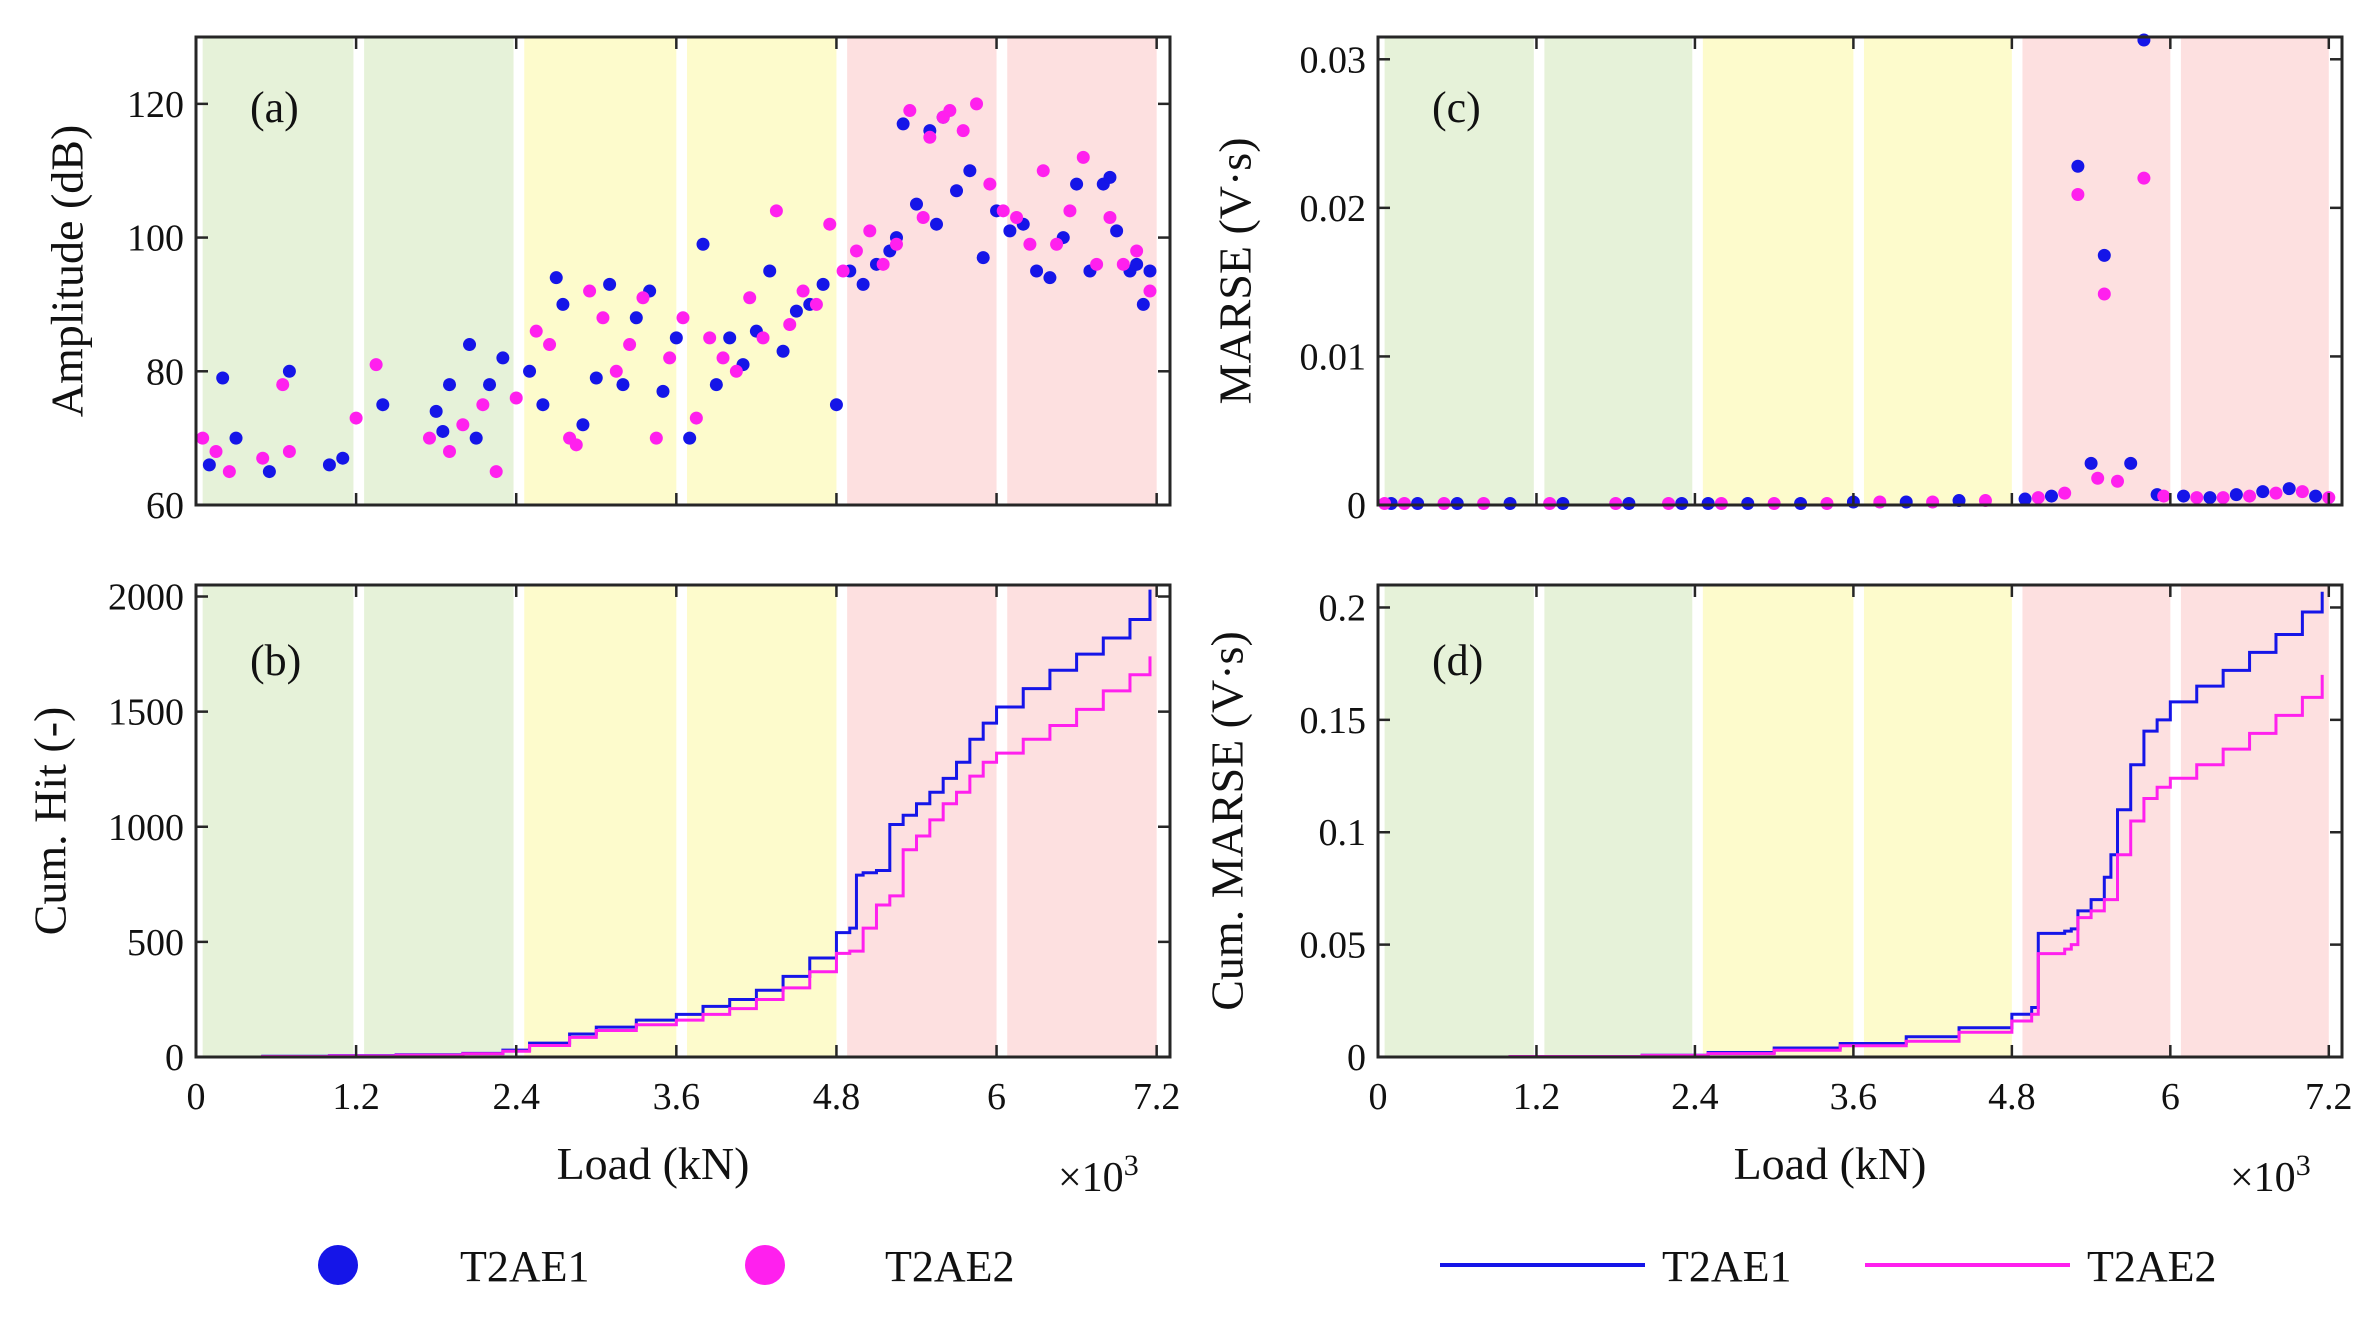  I want to click on y-tick-label: 0.05, so click(1333, 946).